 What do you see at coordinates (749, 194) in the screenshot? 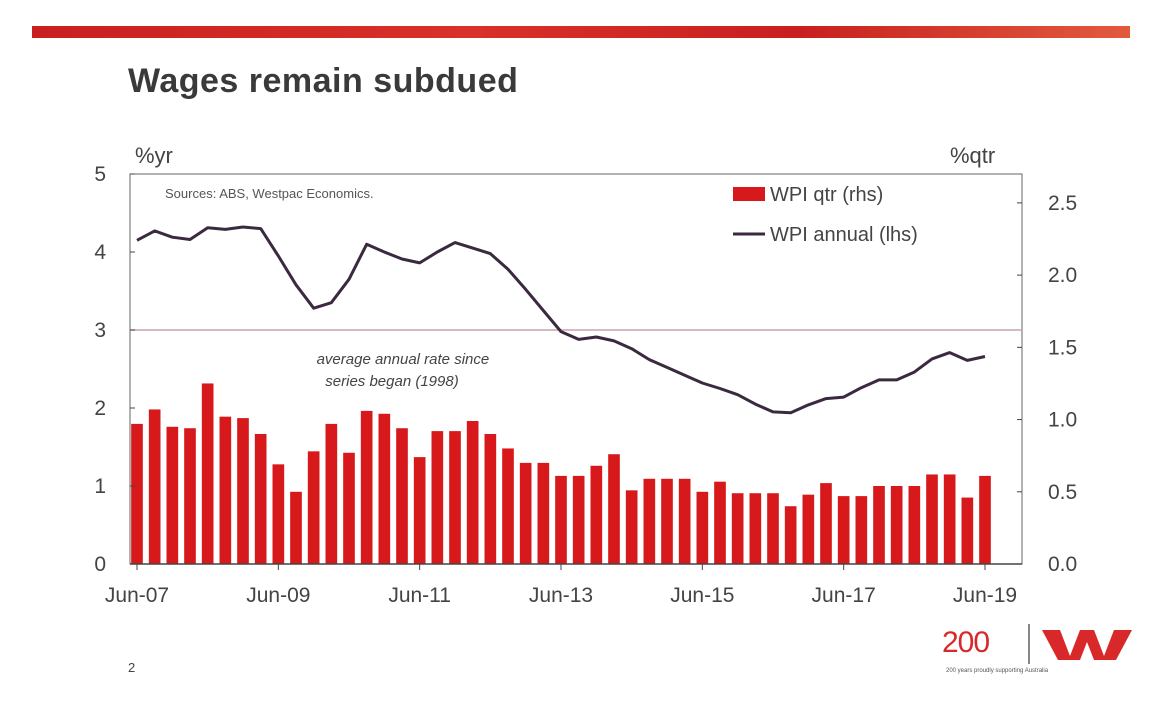
I see `legend-bar-swatch` at bounding box center [749, 194].